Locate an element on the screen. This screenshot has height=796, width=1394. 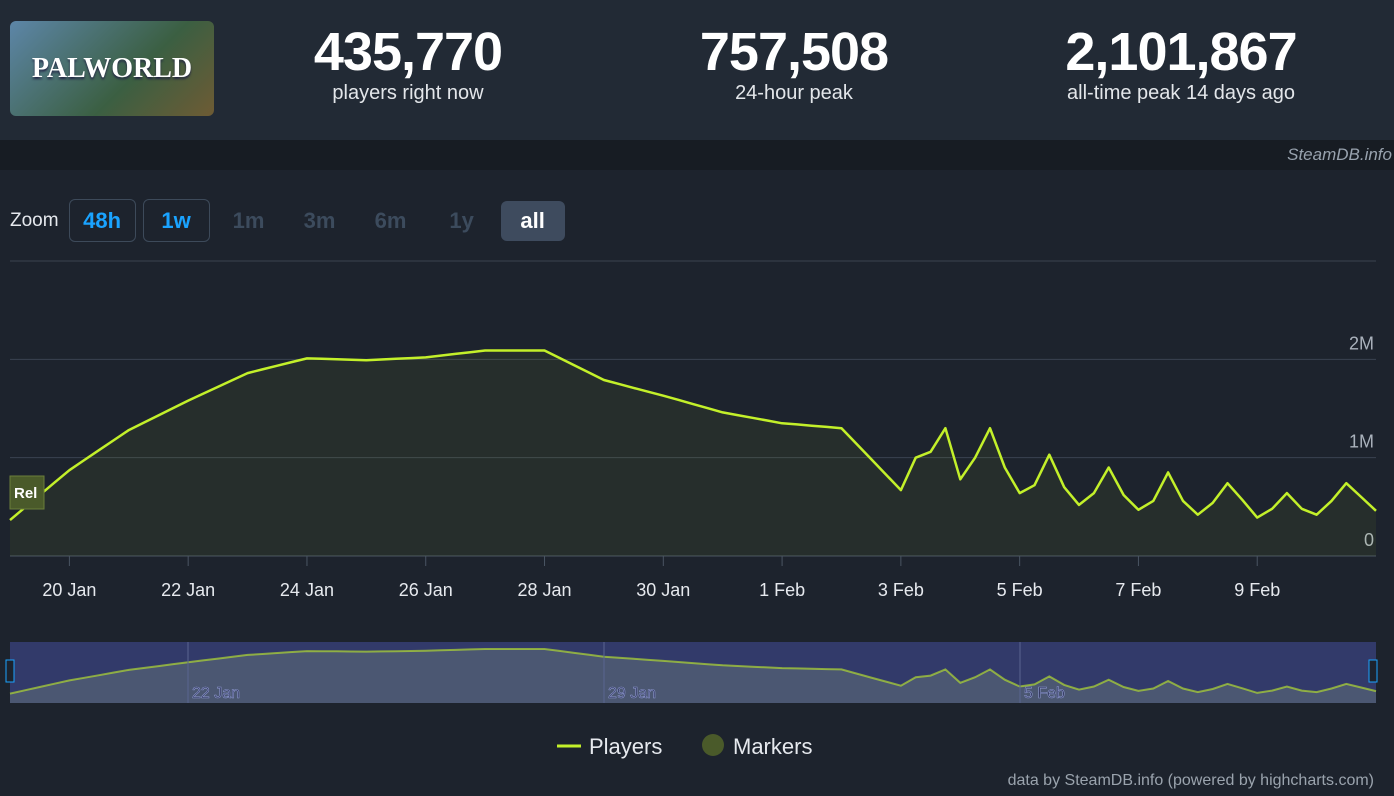
navigator-label: 29 Jan is located at coordinates (632, 693).